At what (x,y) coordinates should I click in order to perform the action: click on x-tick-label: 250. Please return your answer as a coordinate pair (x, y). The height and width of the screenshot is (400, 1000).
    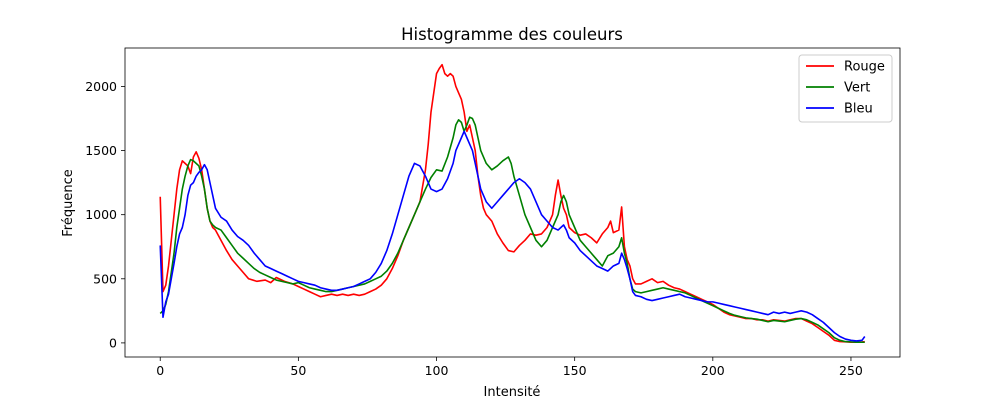
    Looking at the image, I should click on (851, 370).